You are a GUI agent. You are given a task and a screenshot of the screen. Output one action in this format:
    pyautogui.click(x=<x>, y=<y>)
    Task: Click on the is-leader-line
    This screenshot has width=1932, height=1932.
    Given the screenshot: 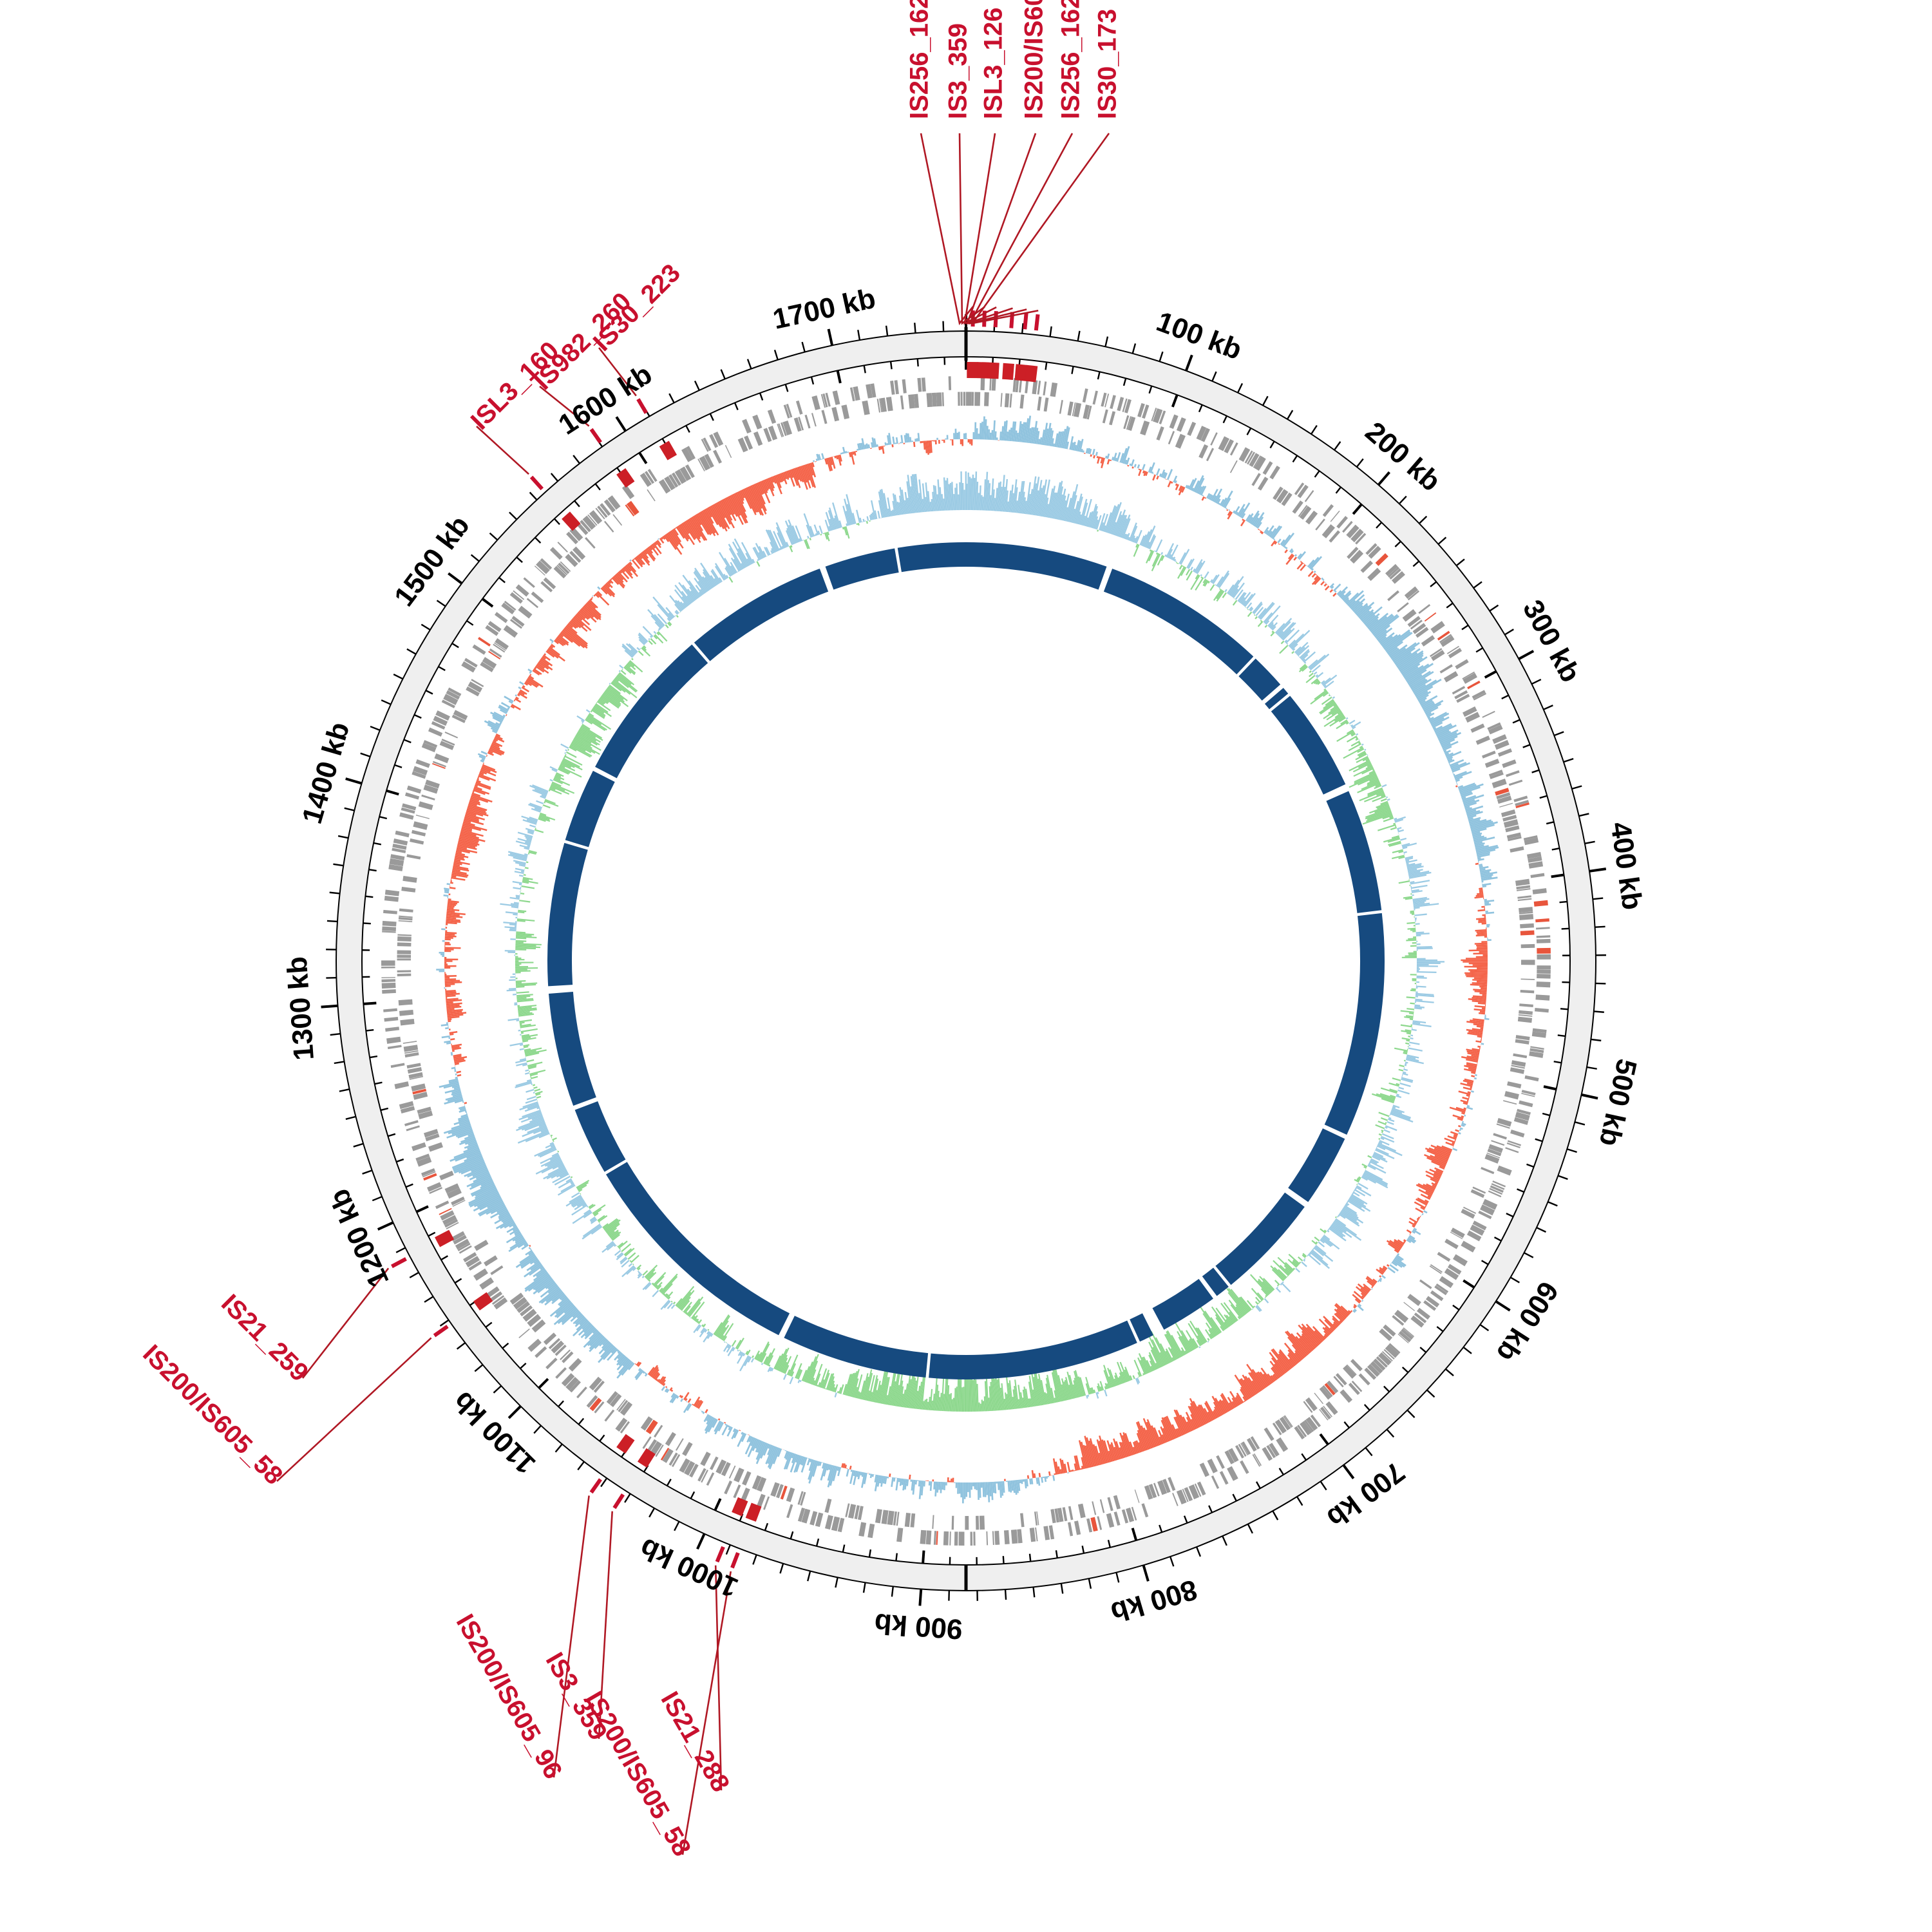 What is the action you would take?
    pyautogui.click(x=1021, y=229)
    